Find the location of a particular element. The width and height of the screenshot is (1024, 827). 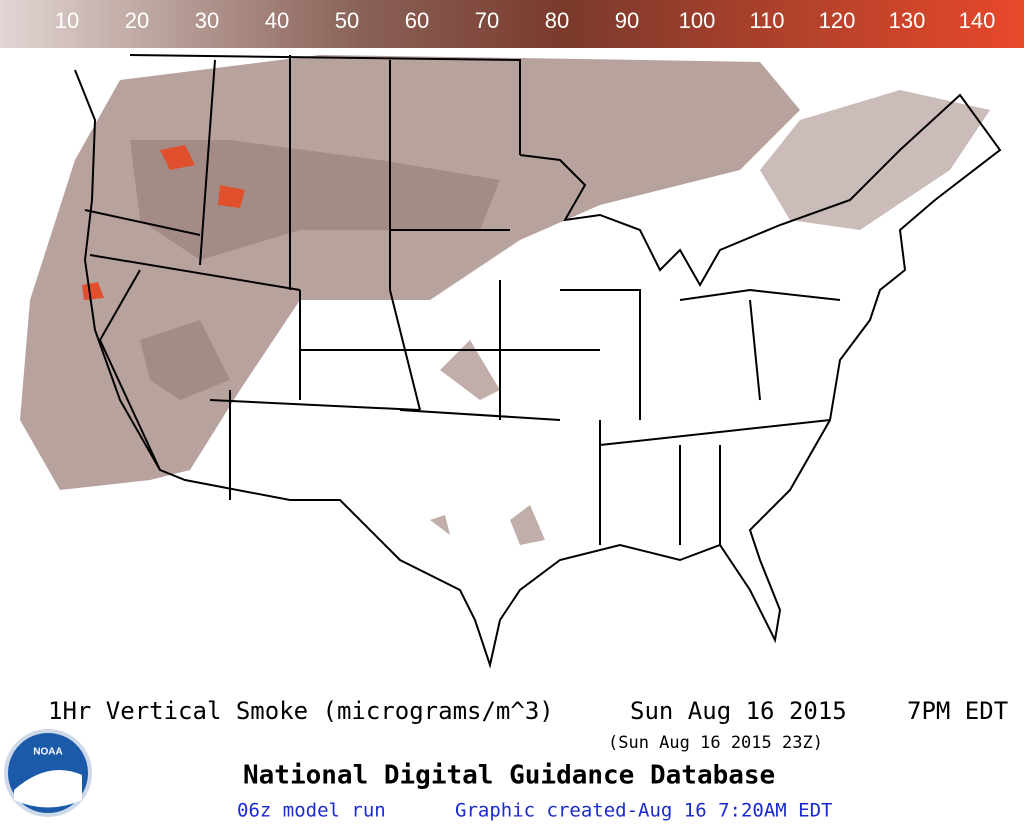

legend-label: 50 is located at coordinates (347, 20).